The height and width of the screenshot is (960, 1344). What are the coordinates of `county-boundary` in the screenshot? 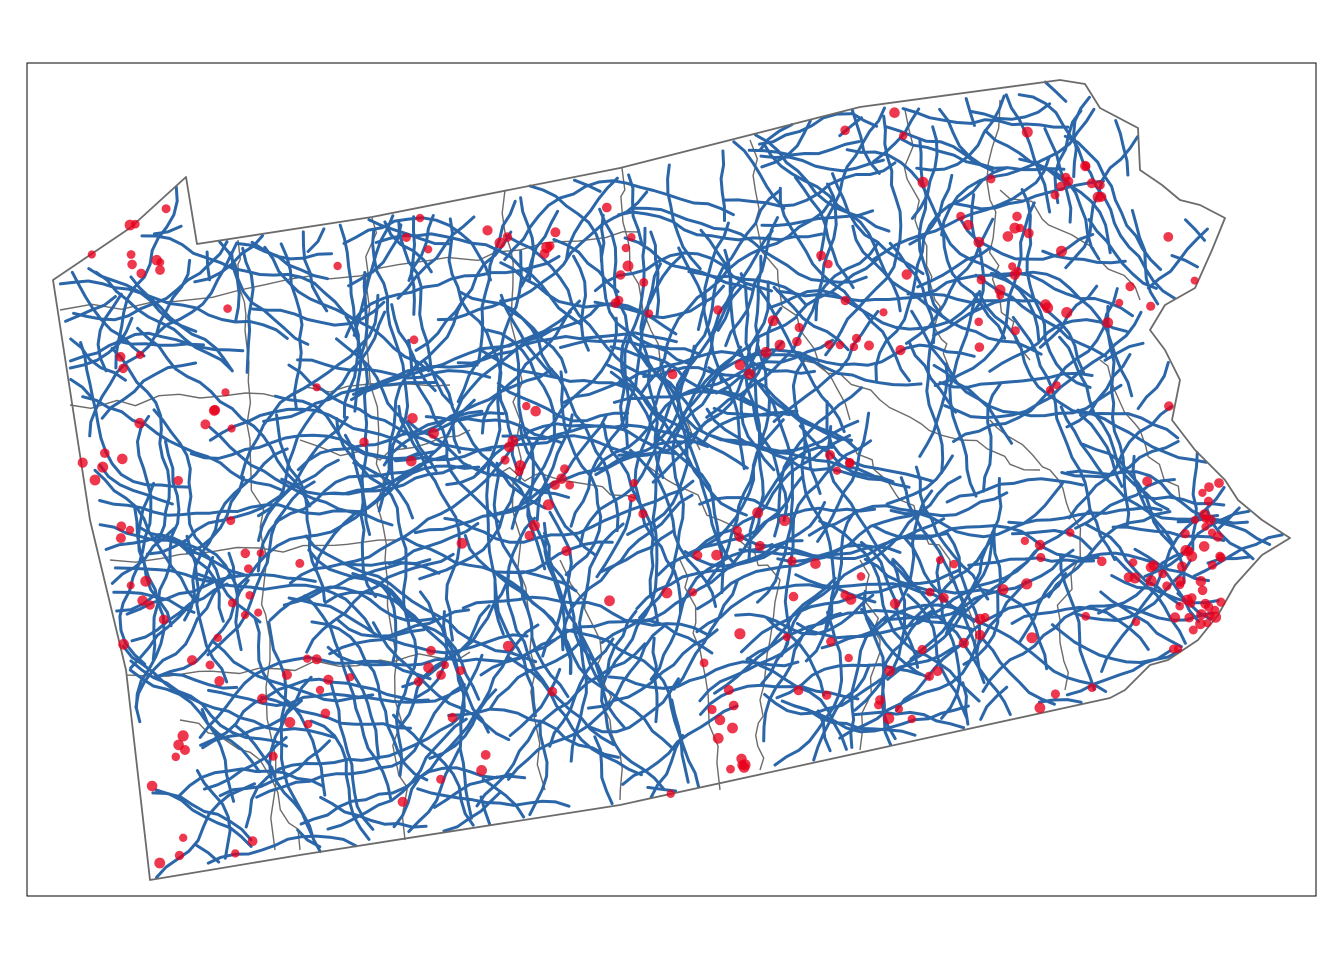 It's located at (387, 529).